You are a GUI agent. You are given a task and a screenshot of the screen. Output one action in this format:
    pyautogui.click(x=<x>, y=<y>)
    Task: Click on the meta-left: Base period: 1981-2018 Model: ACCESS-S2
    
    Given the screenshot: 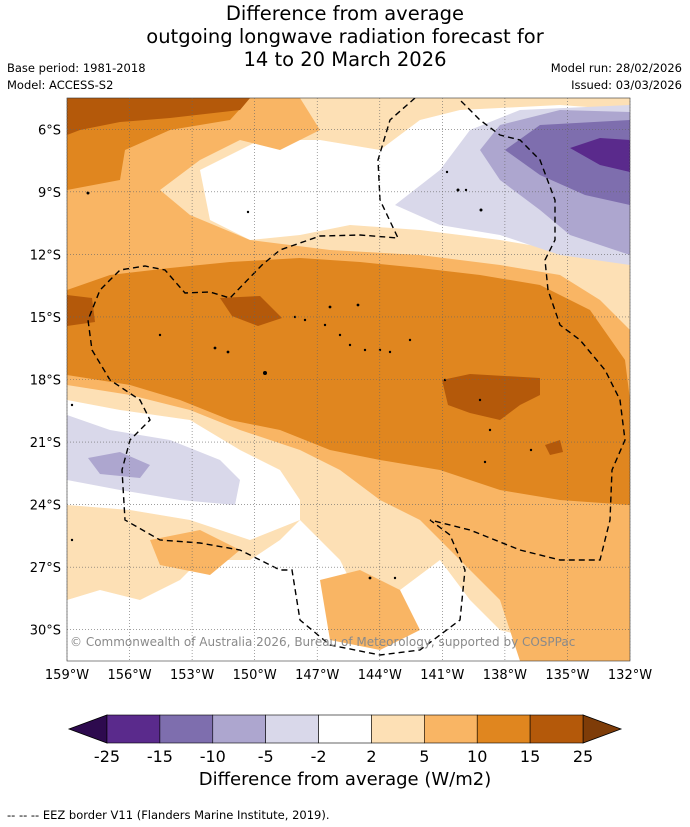 What is the action you would take?
    pyautogui.click(x=76, y=77)
    